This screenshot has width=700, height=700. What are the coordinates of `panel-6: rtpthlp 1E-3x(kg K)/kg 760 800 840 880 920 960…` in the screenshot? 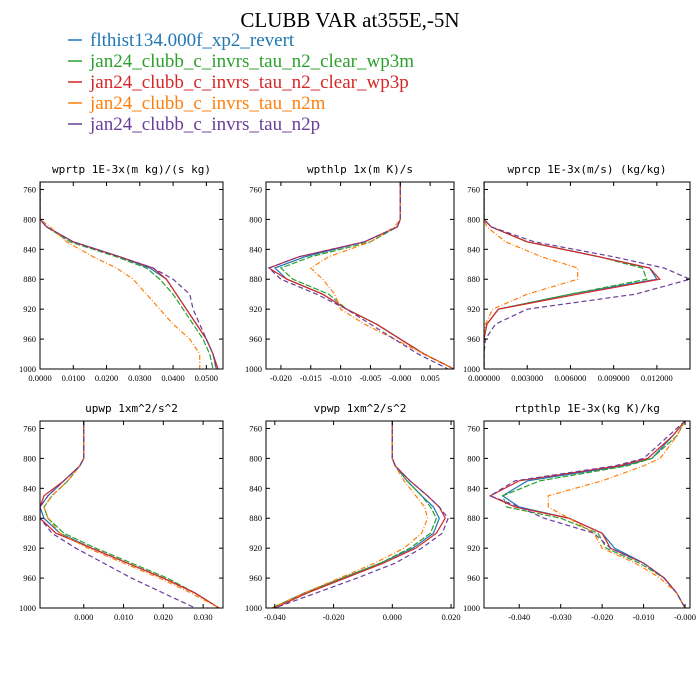 It's located at (579, 512).